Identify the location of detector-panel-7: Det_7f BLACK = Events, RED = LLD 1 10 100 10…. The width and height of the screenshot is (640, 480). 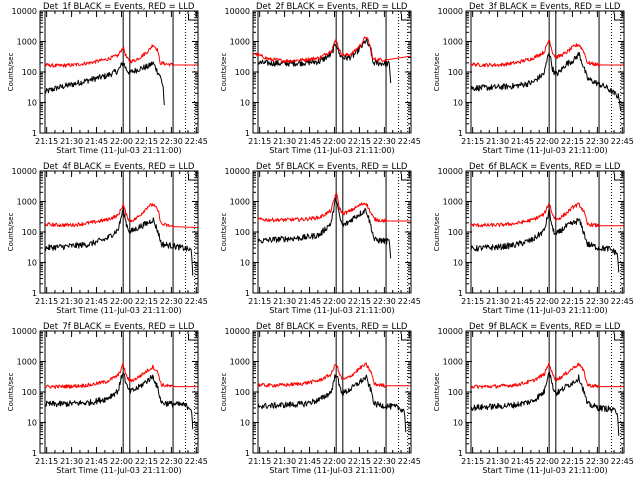
(107, 398).